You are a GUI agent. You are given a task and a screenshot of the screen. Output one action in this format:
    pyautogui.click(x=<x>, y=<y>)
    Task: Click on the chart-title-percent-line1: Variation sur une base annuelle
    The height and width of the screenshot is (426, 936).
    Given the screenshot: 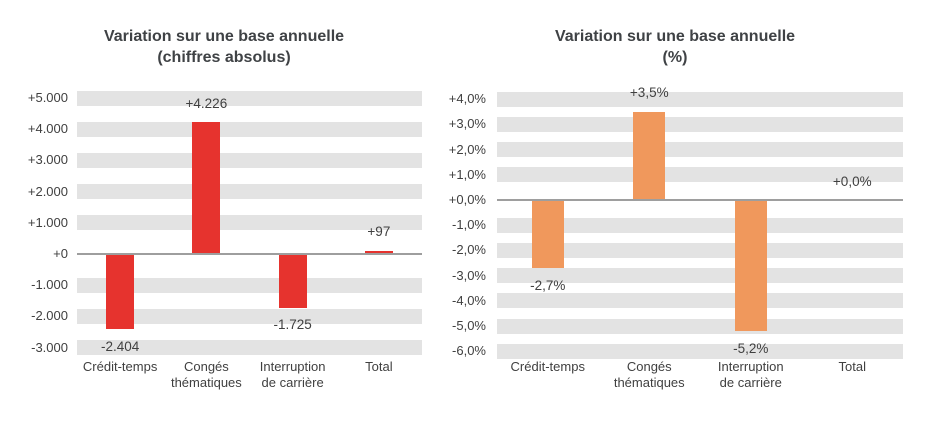 What is the action you would take?
    pyautogui.click(x=675, y=36)
    